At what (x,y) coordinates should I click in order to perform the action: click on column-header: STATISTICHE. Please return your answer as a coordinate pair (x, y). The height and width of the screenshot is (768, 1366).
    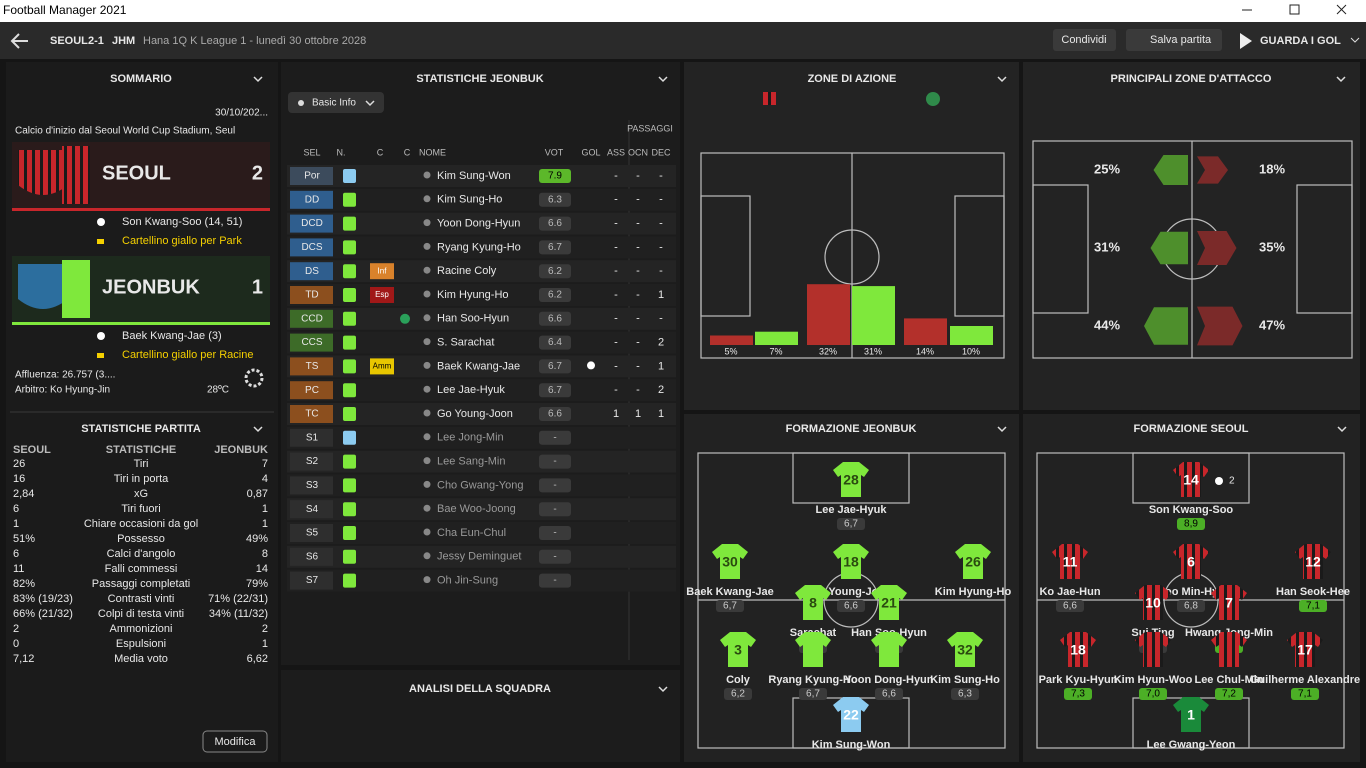
    Looking at the image, I should click on (141, 450).